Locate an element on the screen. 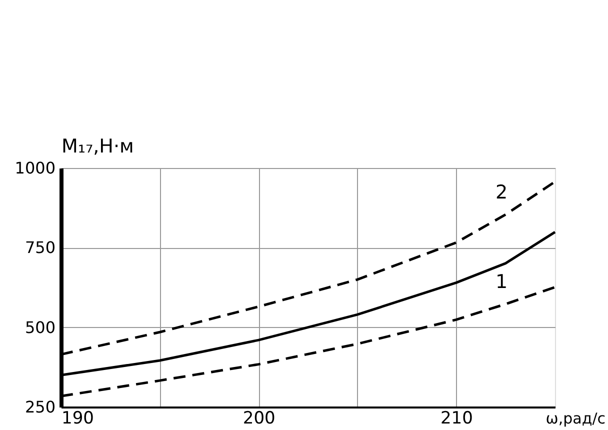  y-axis-title: M₁₇,Н·м is located at coordinates (98, 147).